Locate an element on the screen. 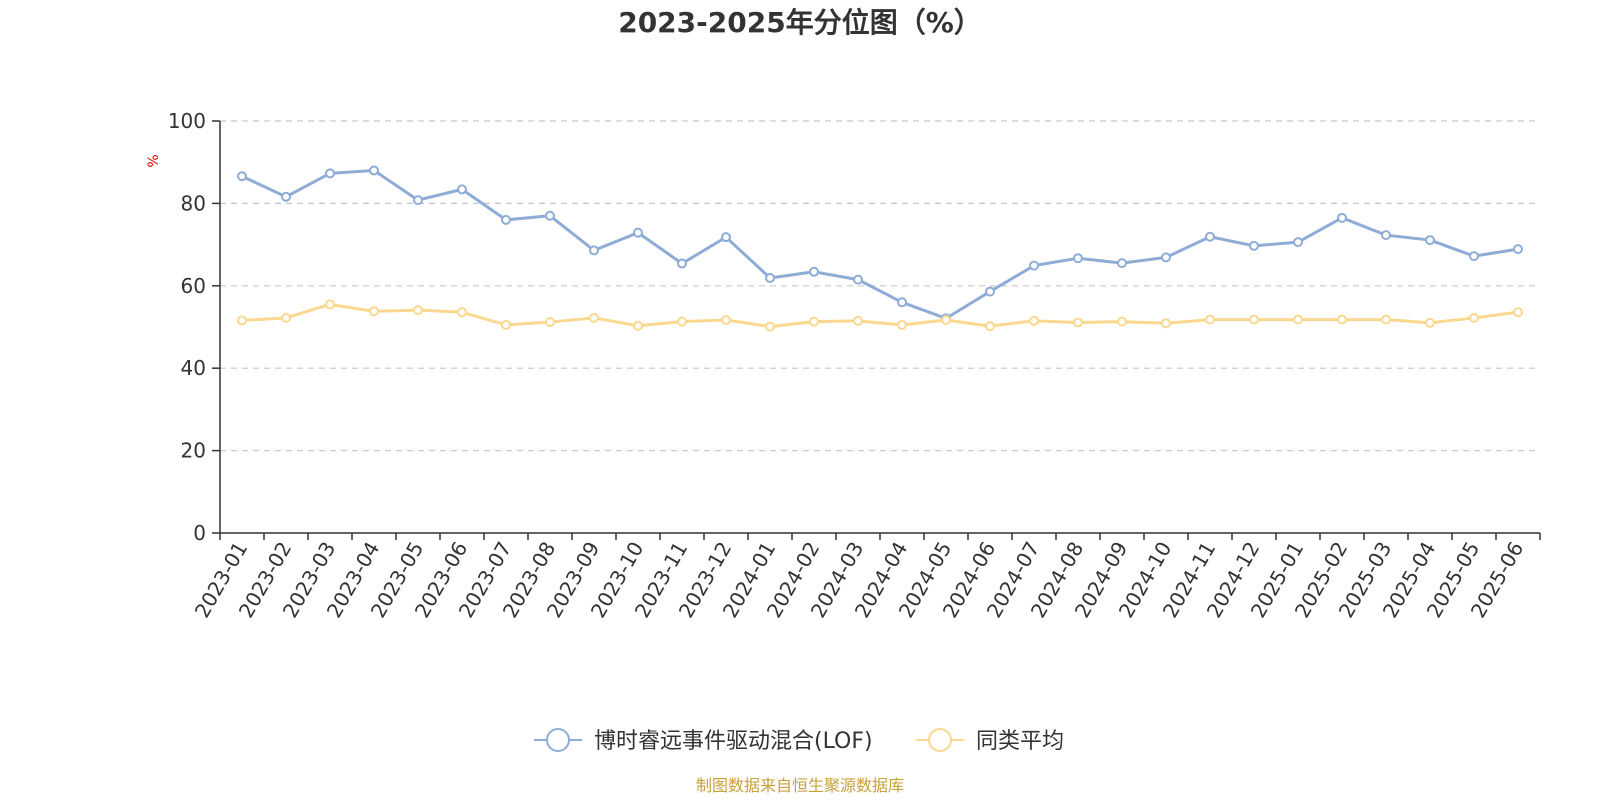  y-tick-label: 20 is located at coordinates (193, 451).